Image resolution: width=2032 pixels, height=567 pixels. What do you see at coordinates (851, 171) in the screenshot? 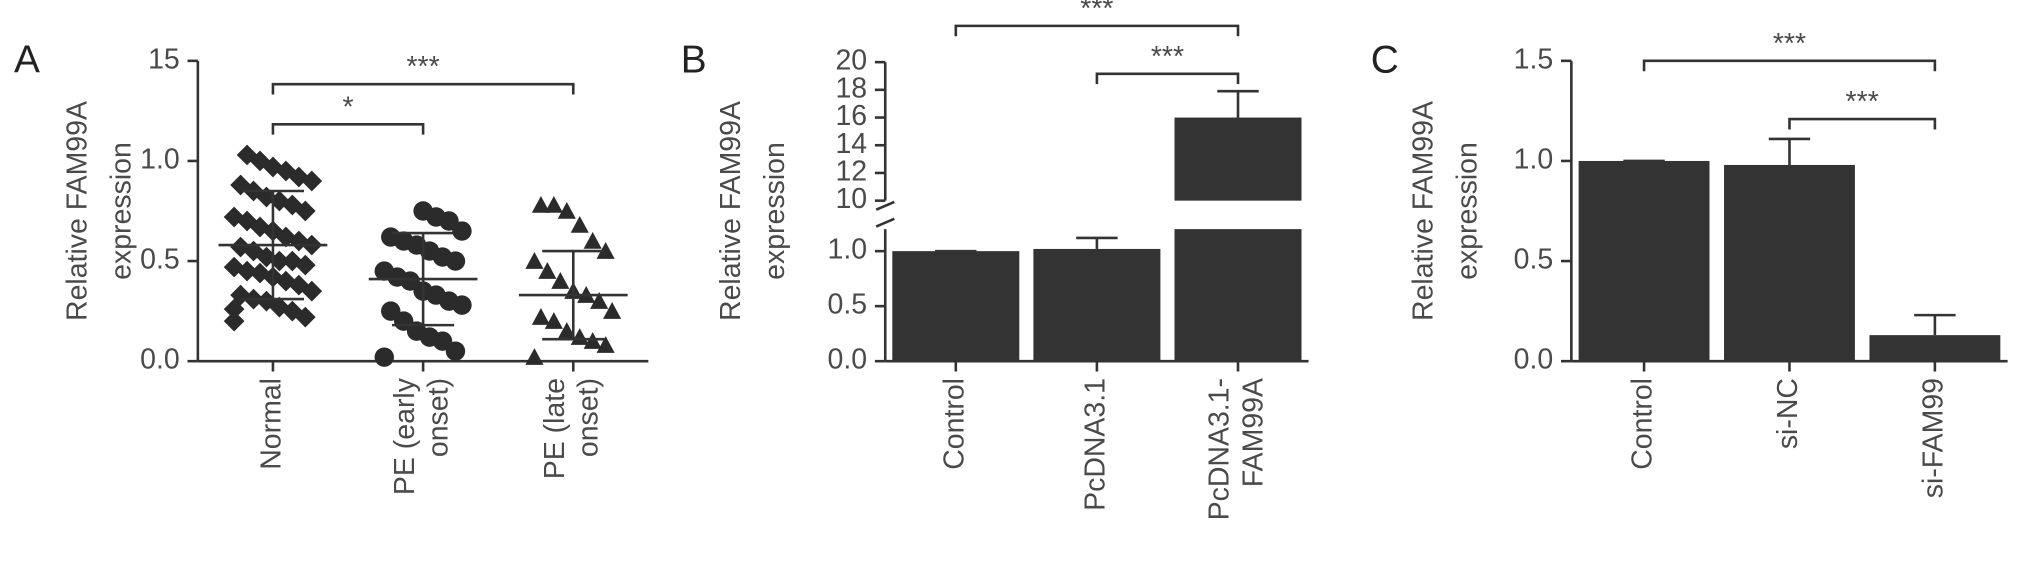
I see `y-tick-label: 12` at bounding box center [851, 171].